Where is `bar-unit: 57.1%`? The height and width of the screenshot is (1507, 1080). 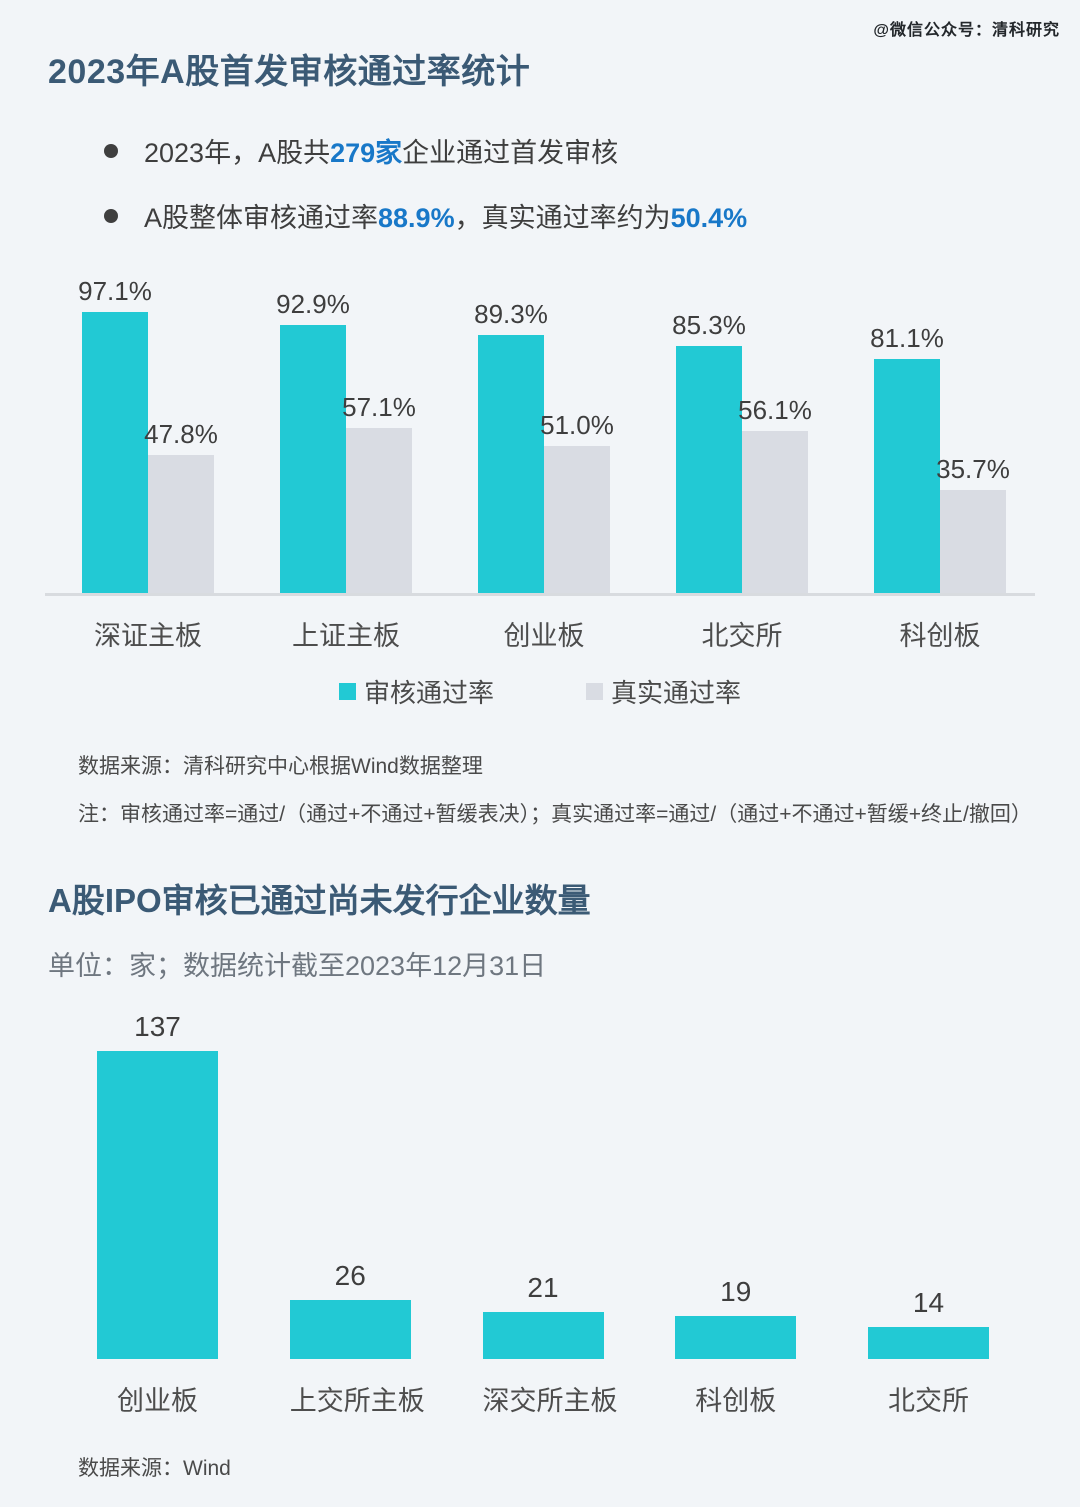
bar-unit: 57.1% is located at coordinates (379, 492).